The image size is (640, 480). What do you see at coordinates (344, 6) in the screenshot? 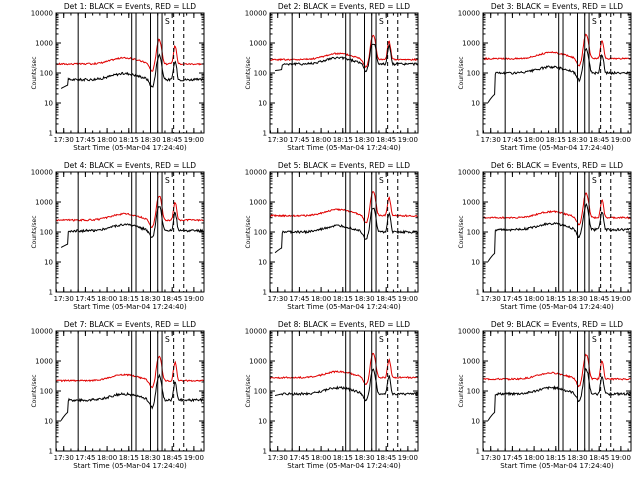
I see `panel-title: Det 2: BLACK = Events, RED = LLD` at bounding box center [344, 6].